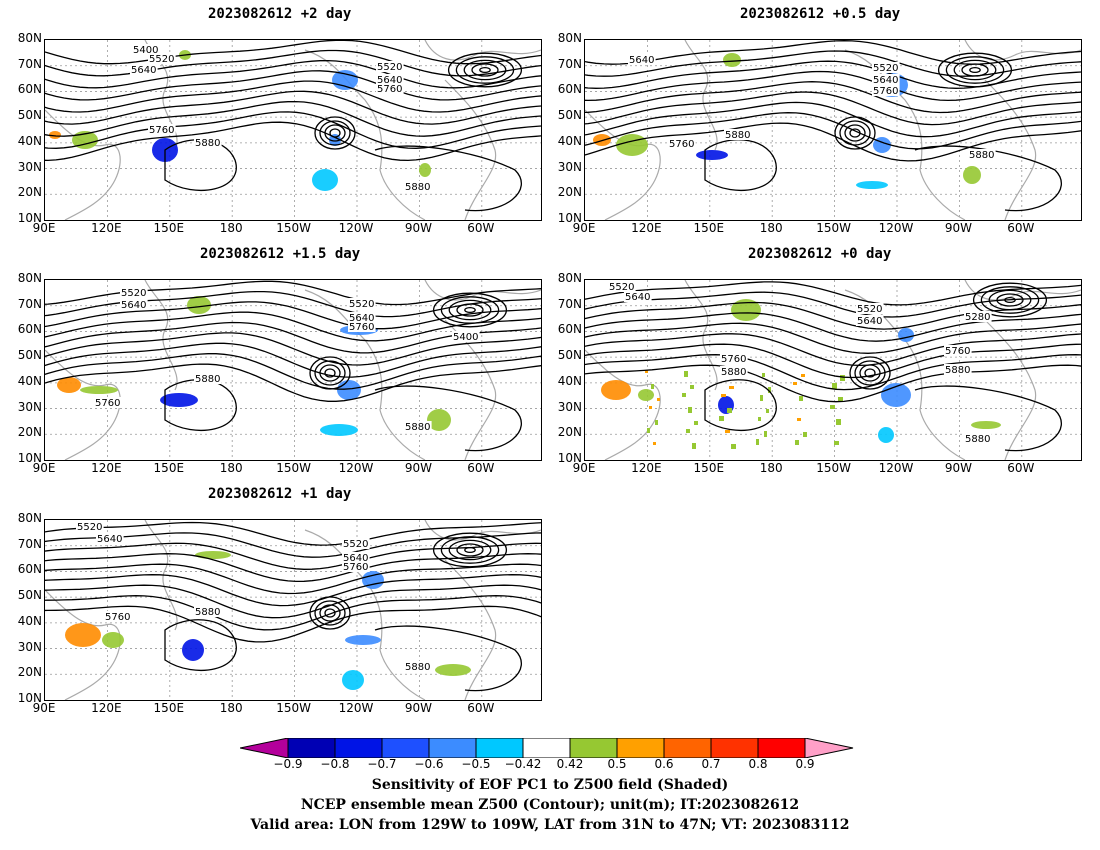 This screenshot has height=850, width=1100. I want to click on contour-label: 5400, so click(466, 337).